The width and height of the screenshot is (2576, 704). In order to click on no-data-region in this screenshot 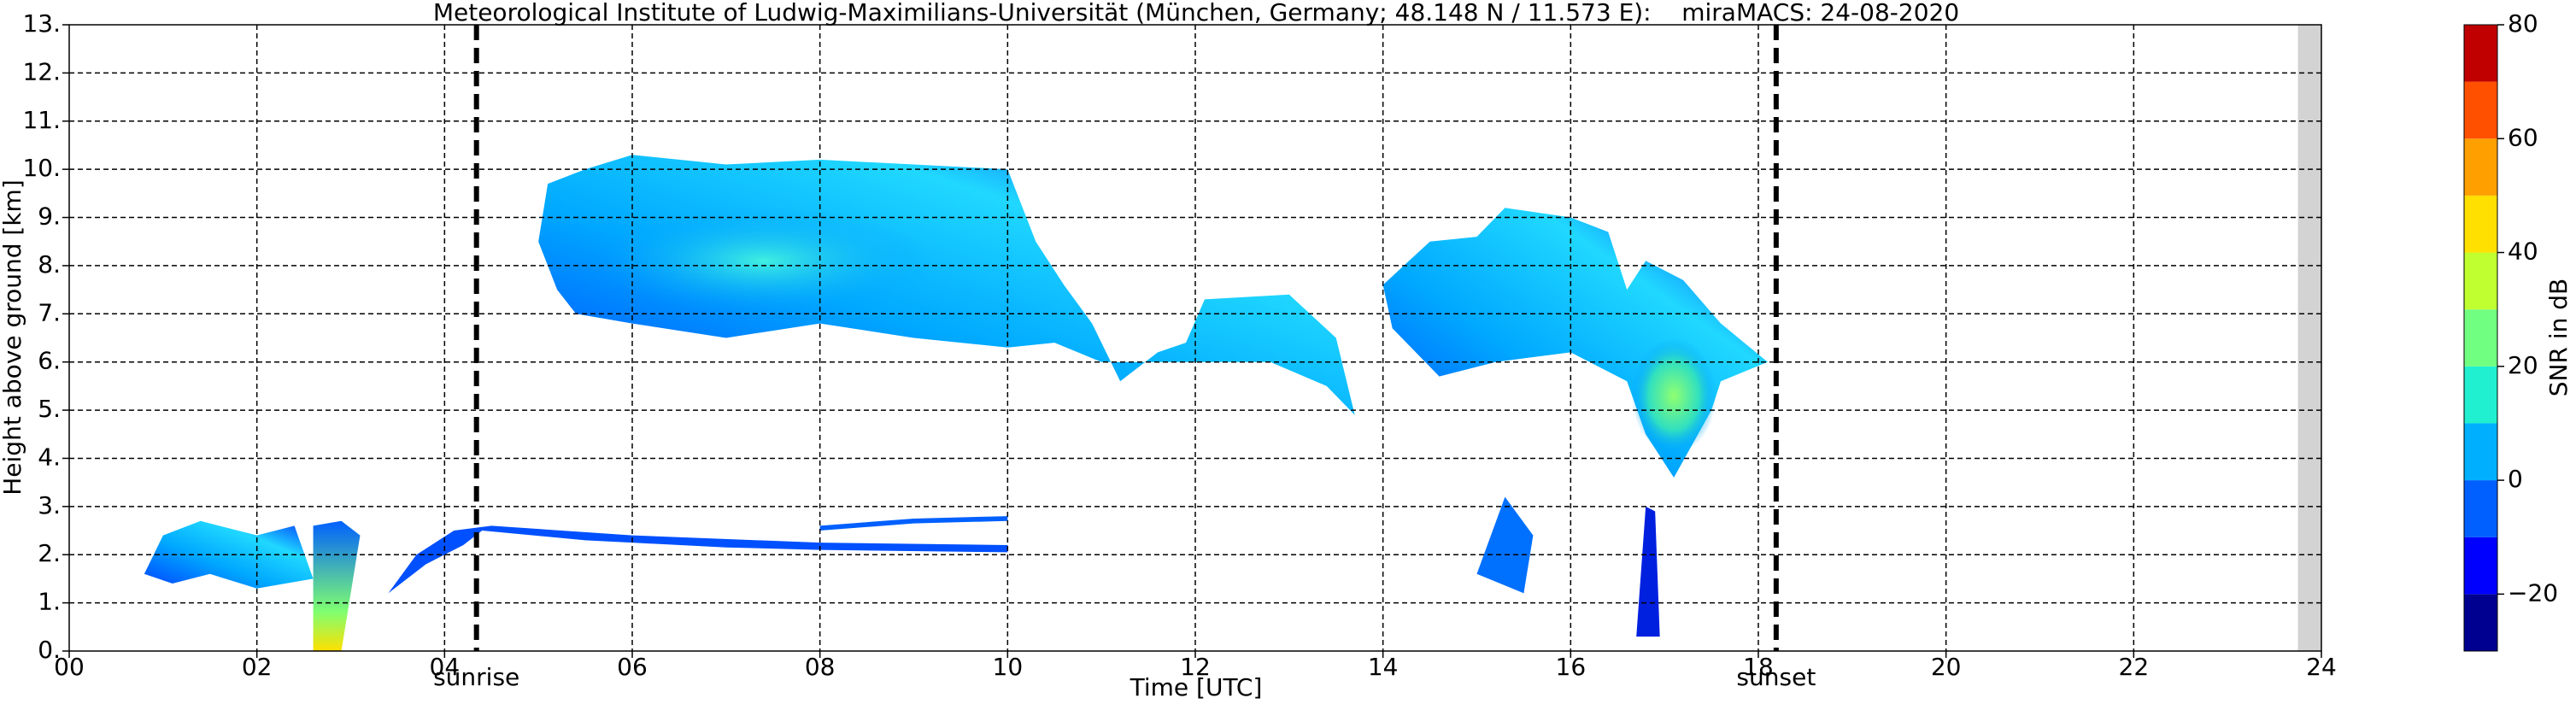, I will do `click(2309, 338)`.